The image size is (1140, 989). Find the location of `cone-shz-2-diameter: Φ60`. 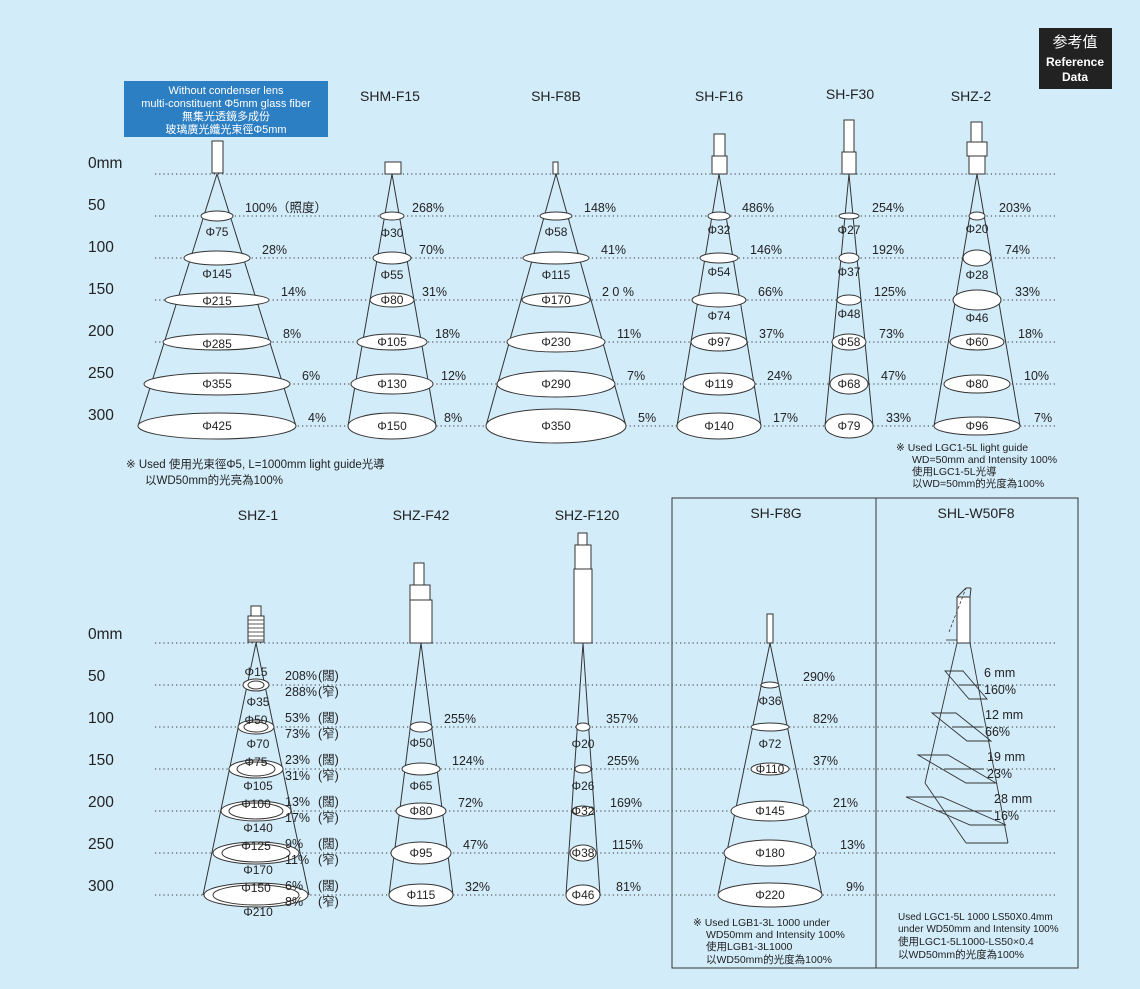

cone-shz-2-diameter: Φ60 is located at coordinates (977, 342).